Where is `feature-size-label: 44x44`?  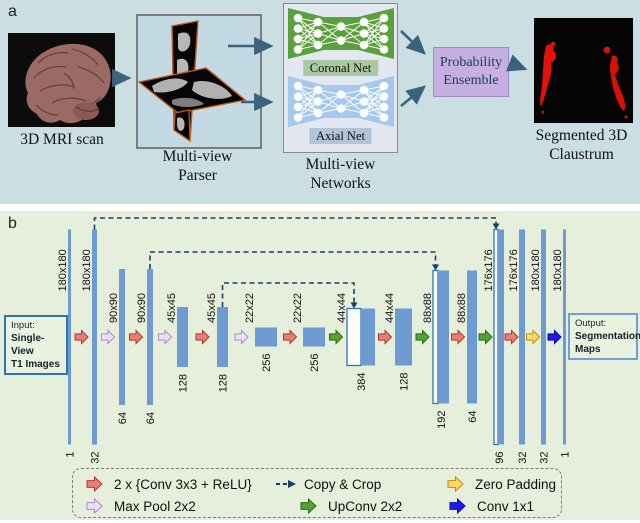 feature-size-label: 44x44 is located at coordinates (342, 308).